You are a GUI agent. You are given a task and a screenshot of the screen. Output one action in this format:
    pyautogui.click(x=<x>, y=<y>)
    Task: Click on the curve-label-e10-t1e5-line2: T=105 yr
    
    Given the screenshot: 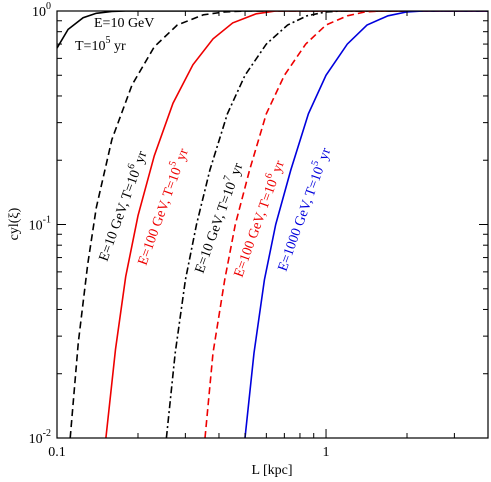 What is the action you would take?
    pyautogui.click(x=100, y=44)
    